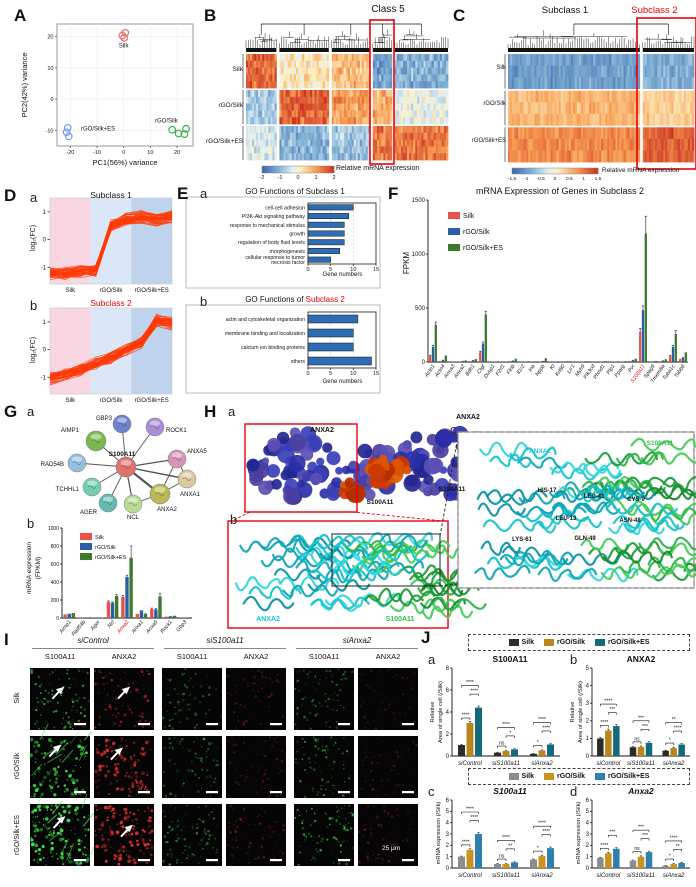  What do you see at coordinates (190, 495) in the screenshot?
I see `svg-text: ANXA1` at bounding box center [190, 495].